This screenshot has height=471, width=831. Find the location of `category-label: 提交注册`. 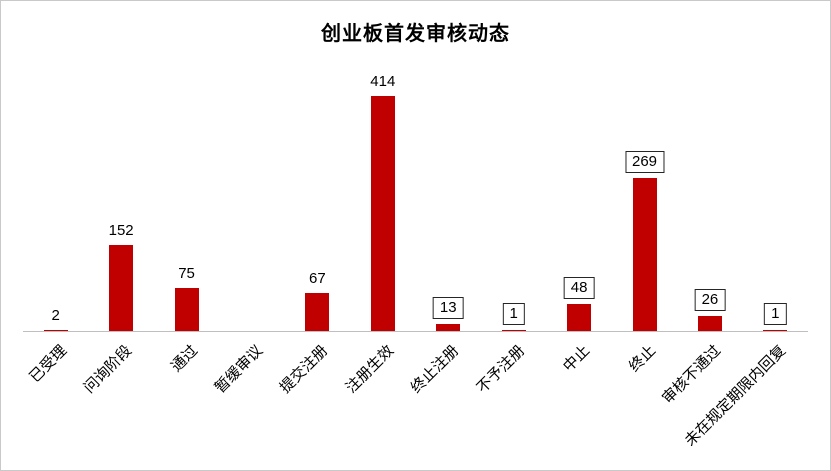

category-label: 提交注册 is located at coordinates (304, 369).